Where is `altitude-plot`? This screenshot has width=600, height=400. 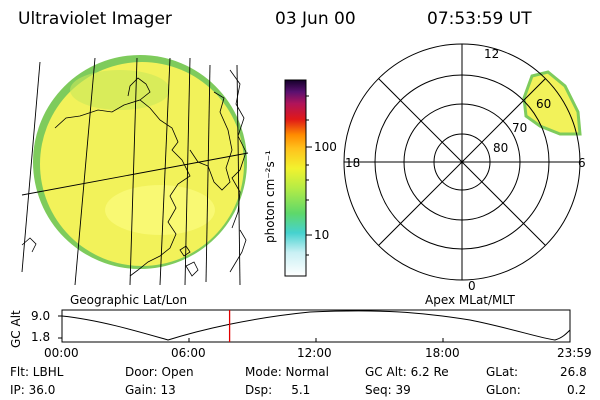 altitude-plot is located at coordinates (314, 326).